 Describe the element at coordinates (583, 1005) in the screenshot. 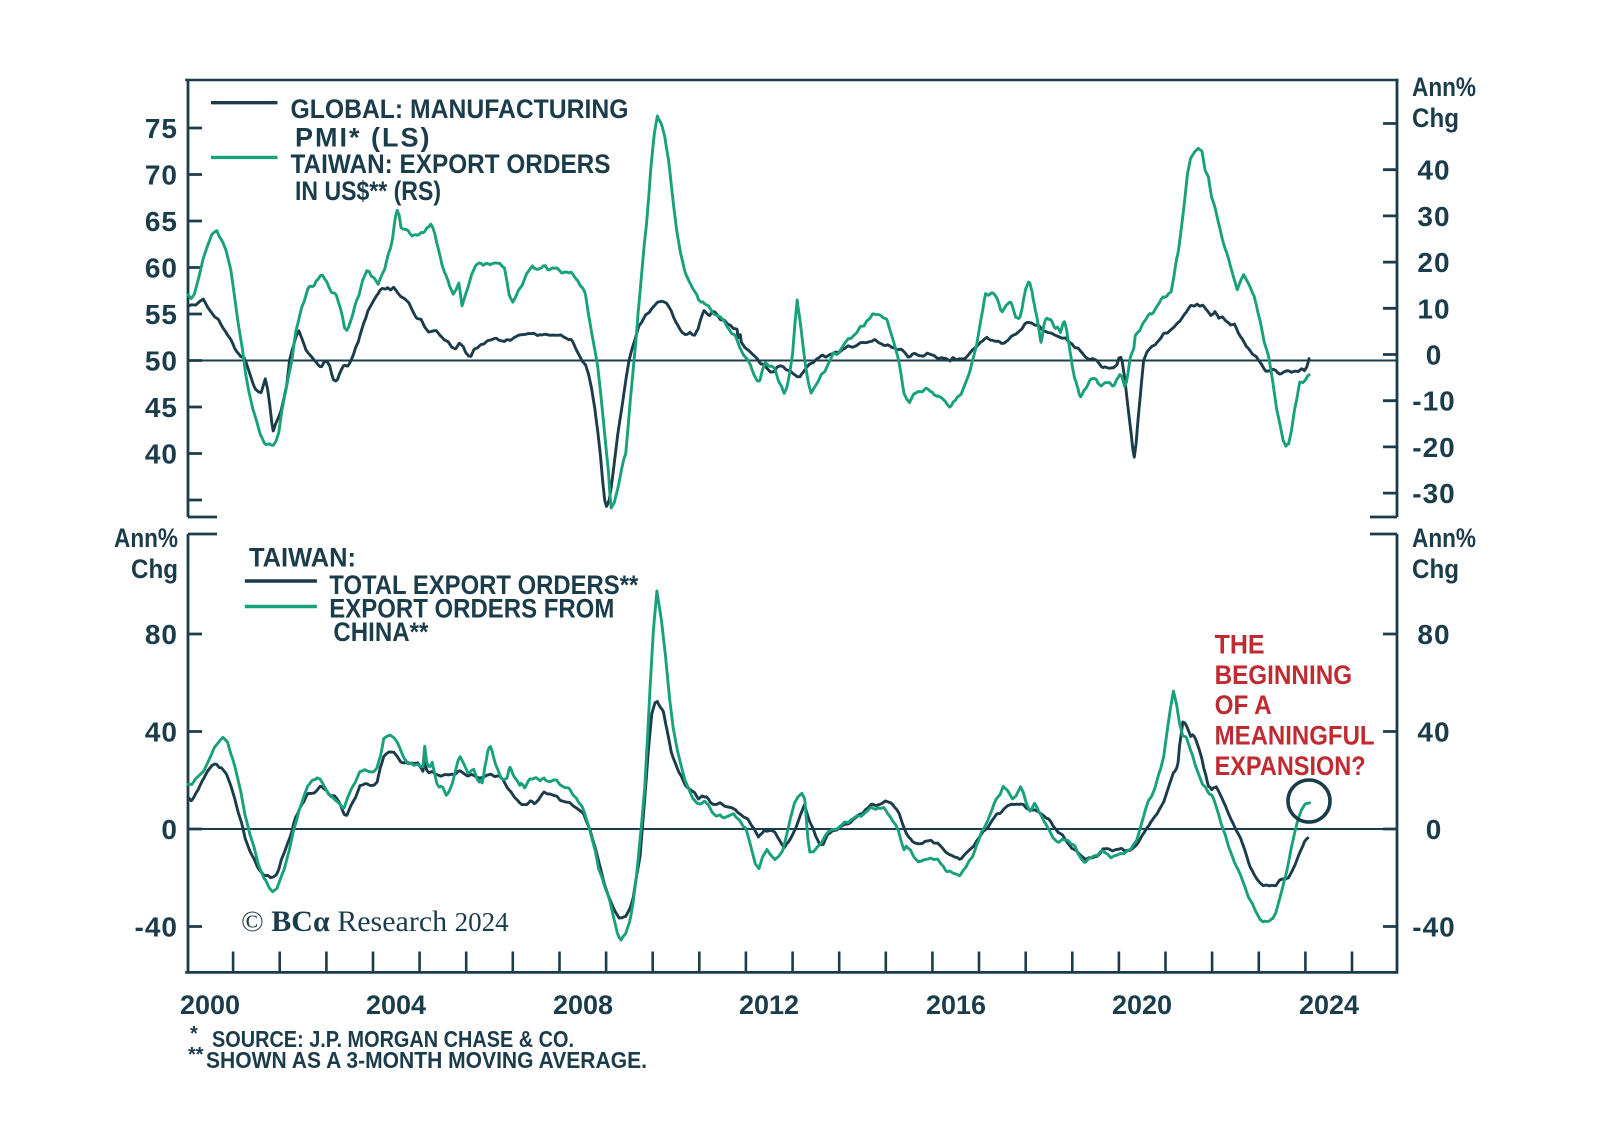

I see `svg-text: 2008` at that location.